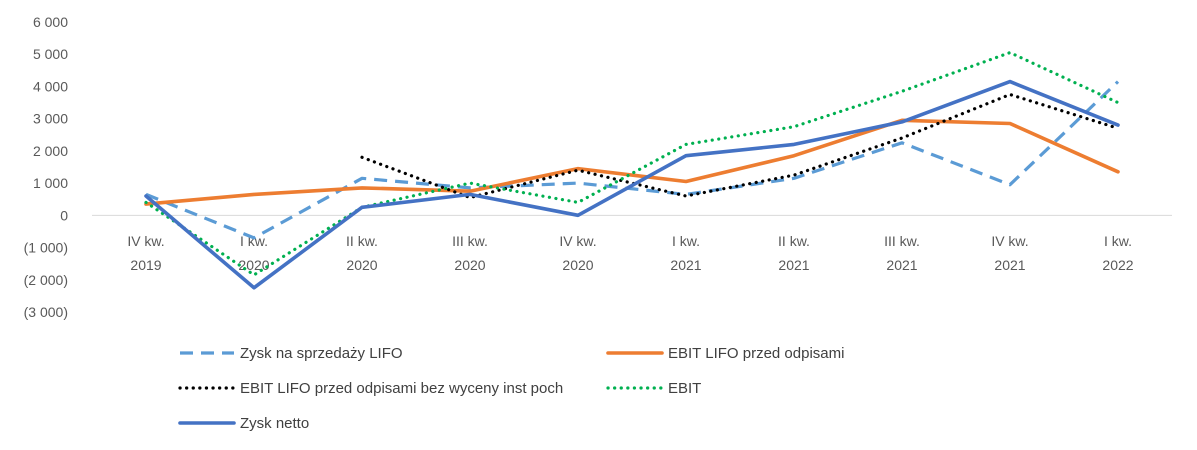 This screenshot has width=1197, height=450. What do you see at coordinates (362, 253) in the screenshot?
I see `x-tick-label: II kw. 2020` at bounding box center [362, 253].